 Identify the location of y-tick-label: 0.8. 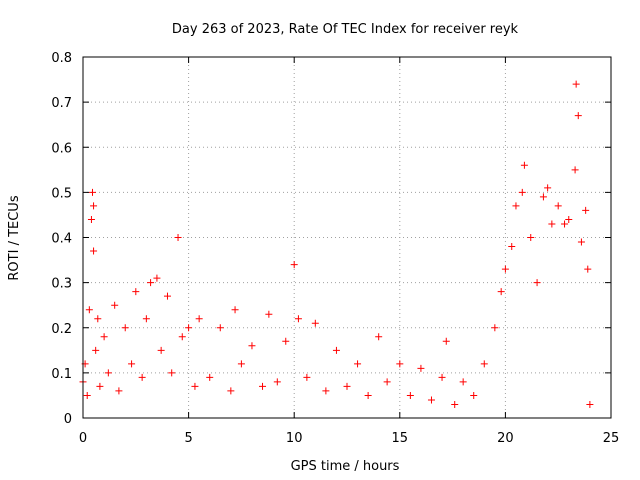
(61, 58).